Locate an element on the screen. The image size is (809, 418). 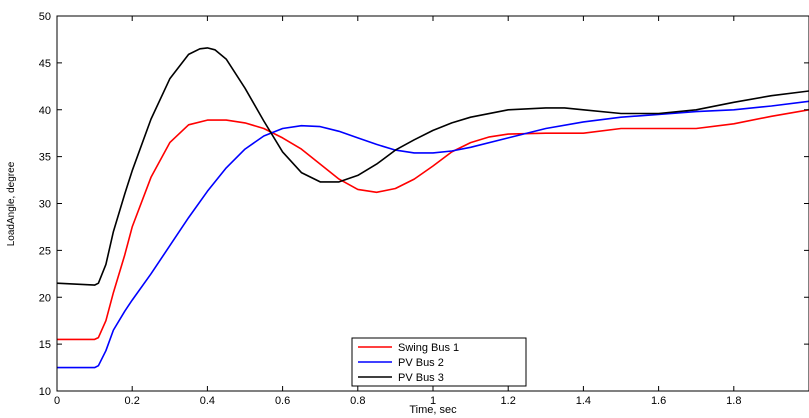
x-tick-label: 0 is located at coordinates (57, 401).